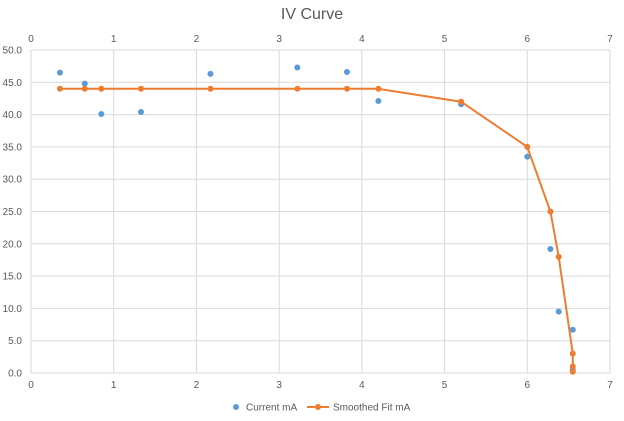 The width and height of the screenshot is (624, 421). What do you see at coordinates (312, 14) in the screenshot?
I see `chart-title: IV Curve` at bounding box center [312, 14].